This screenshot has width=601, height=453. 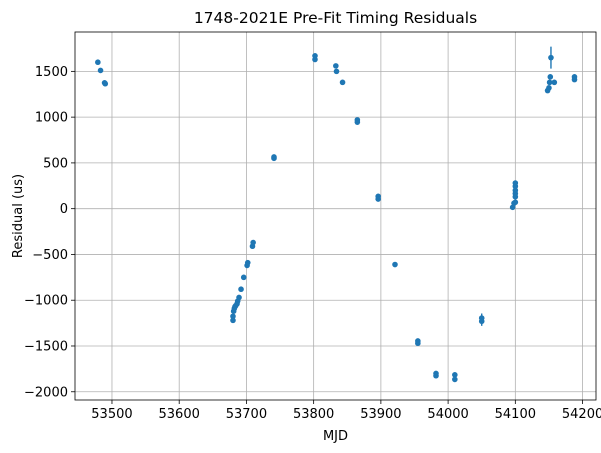 What do you see at coordinates (51, 72) in the screenshot?
I see `y-tick-label: 1500` at bounding box center [51, 72].